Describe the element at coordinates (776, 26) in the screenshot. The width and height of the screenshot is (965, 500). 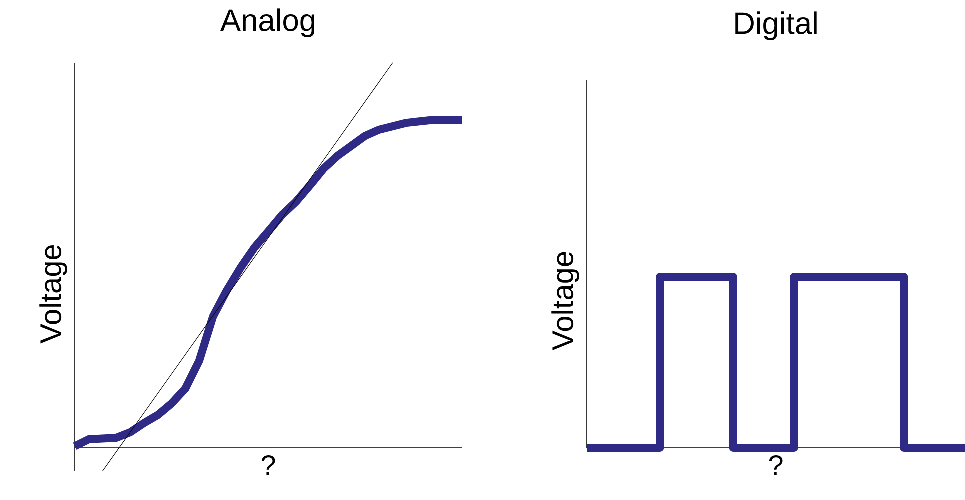
I see `chart-title: Digital` at that location.